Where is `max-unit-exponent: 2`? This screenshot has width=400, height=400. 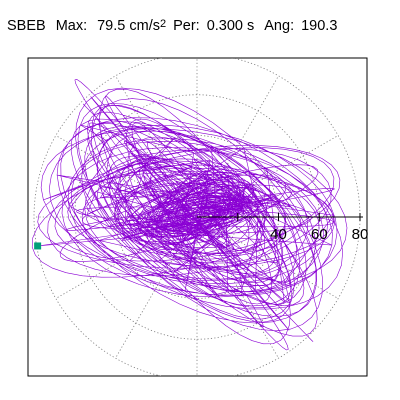
max-unit-exponent: 2 is located at coordinates (163, 24).